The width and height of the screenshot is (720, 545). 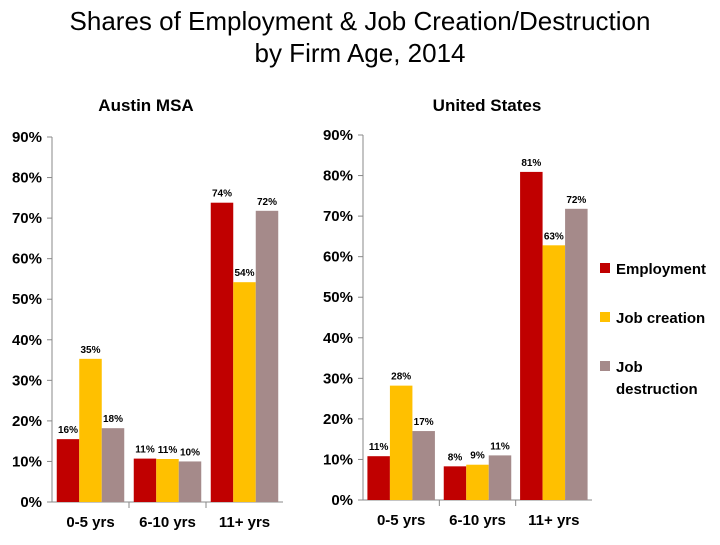 What do you see at coordinates (531, 163) in the screenshot?
I see `data-label: 81%` at bounding box center [531, 163].